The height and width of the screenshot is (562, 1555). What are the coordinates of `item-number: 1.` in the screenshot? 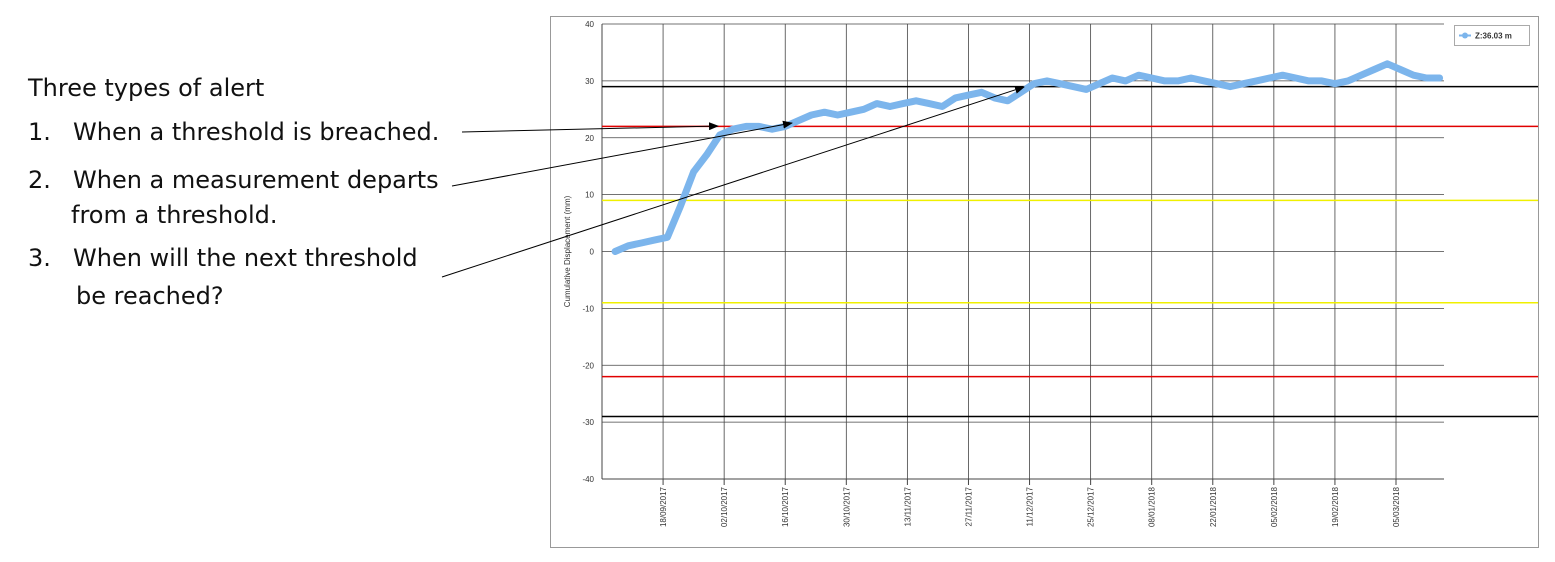 It's located at (39, 132).